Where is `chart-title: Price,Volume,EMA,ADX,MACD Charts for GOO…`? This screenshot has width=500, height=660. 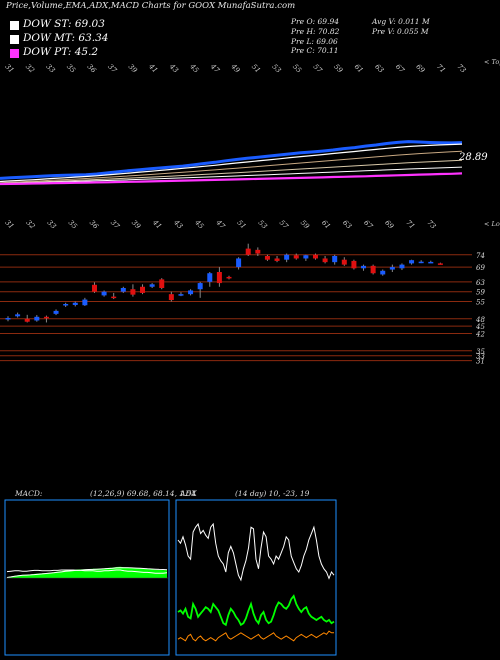 chart-title: Price,Volume,EMA,ADX,MACD Charts for GOO… is located at coordinates (151, 6).